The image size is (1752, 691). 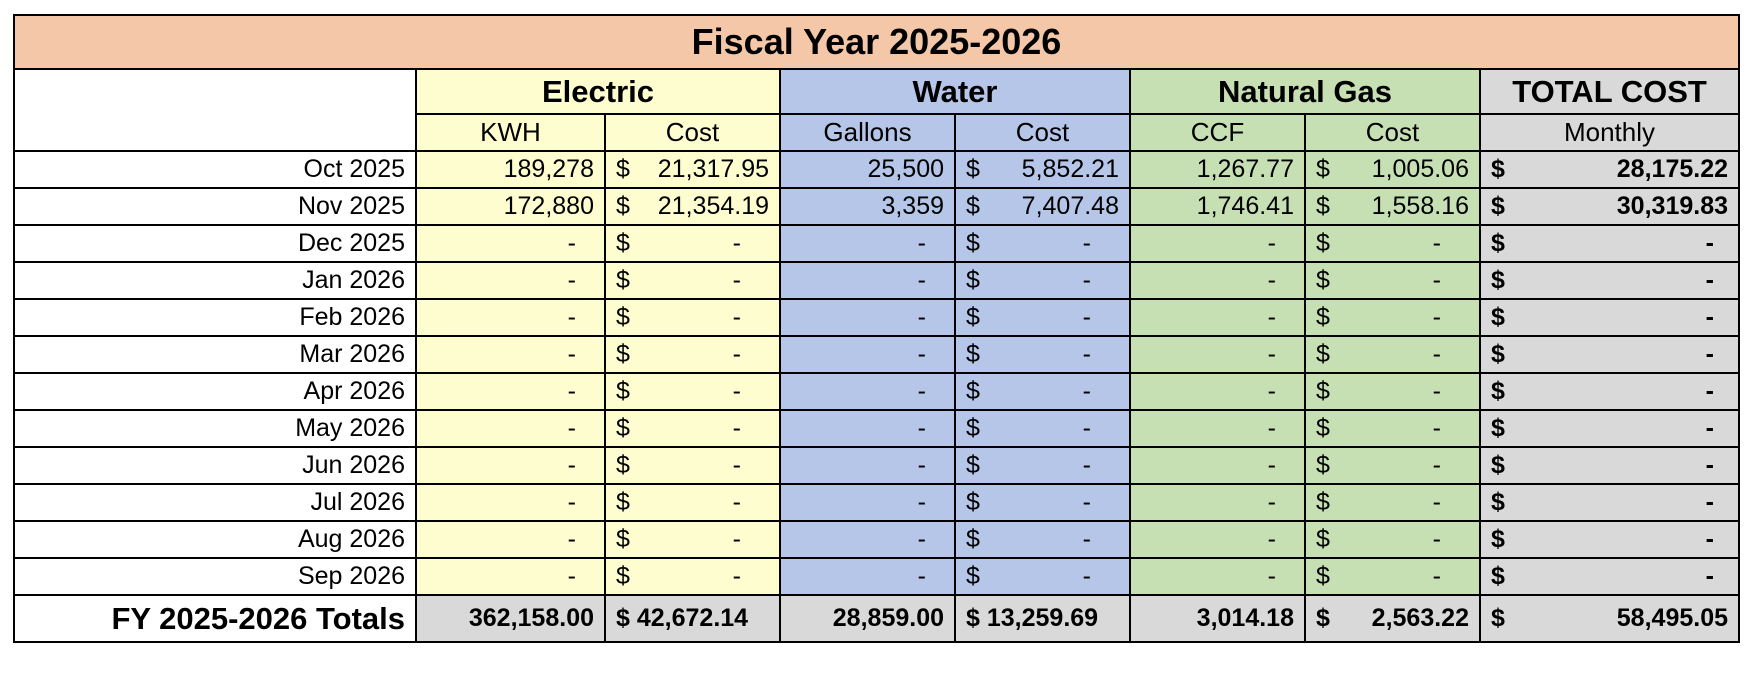 What do you see at coordinates (1042, 132) in the screenshot?
I see `col-header-water-cost: Cost` at bounding box center [1042, 132].